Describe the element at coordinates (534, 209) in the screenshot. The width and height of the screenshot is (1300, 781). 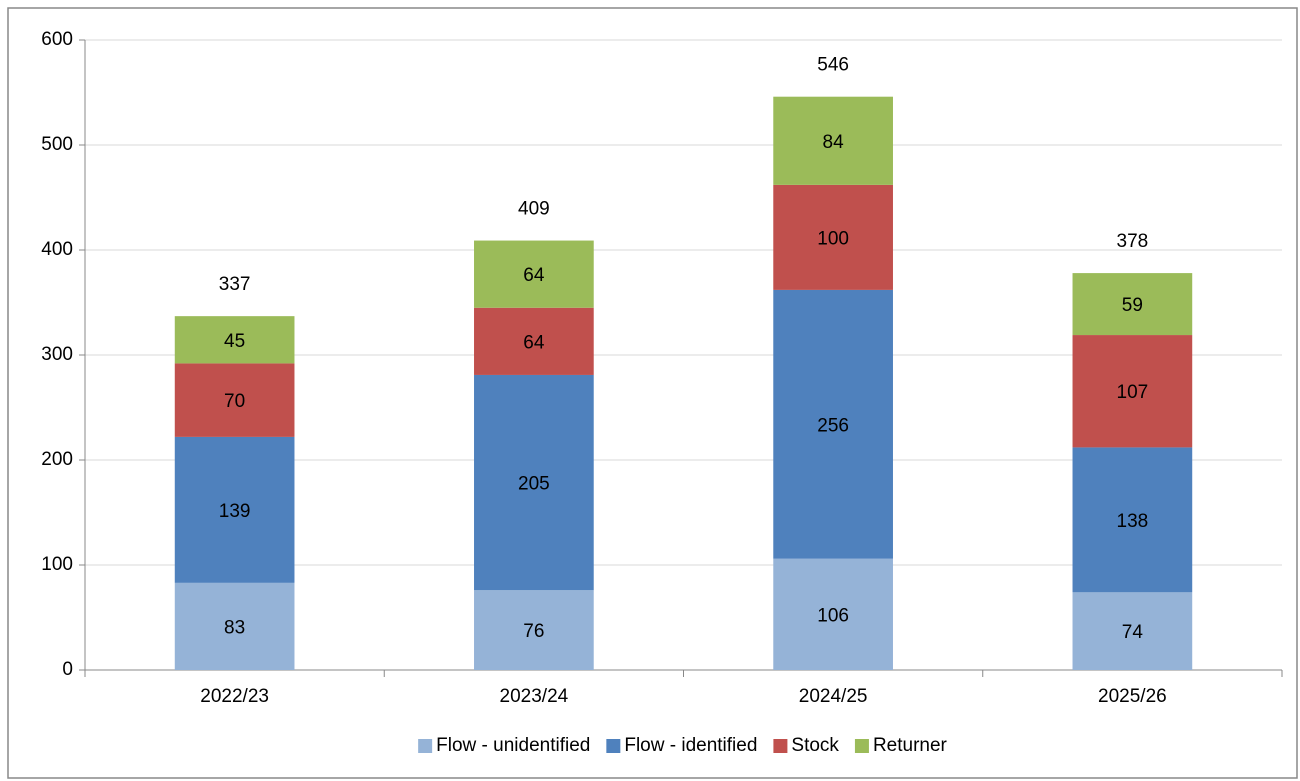
I see `total-label: 409` at that location.